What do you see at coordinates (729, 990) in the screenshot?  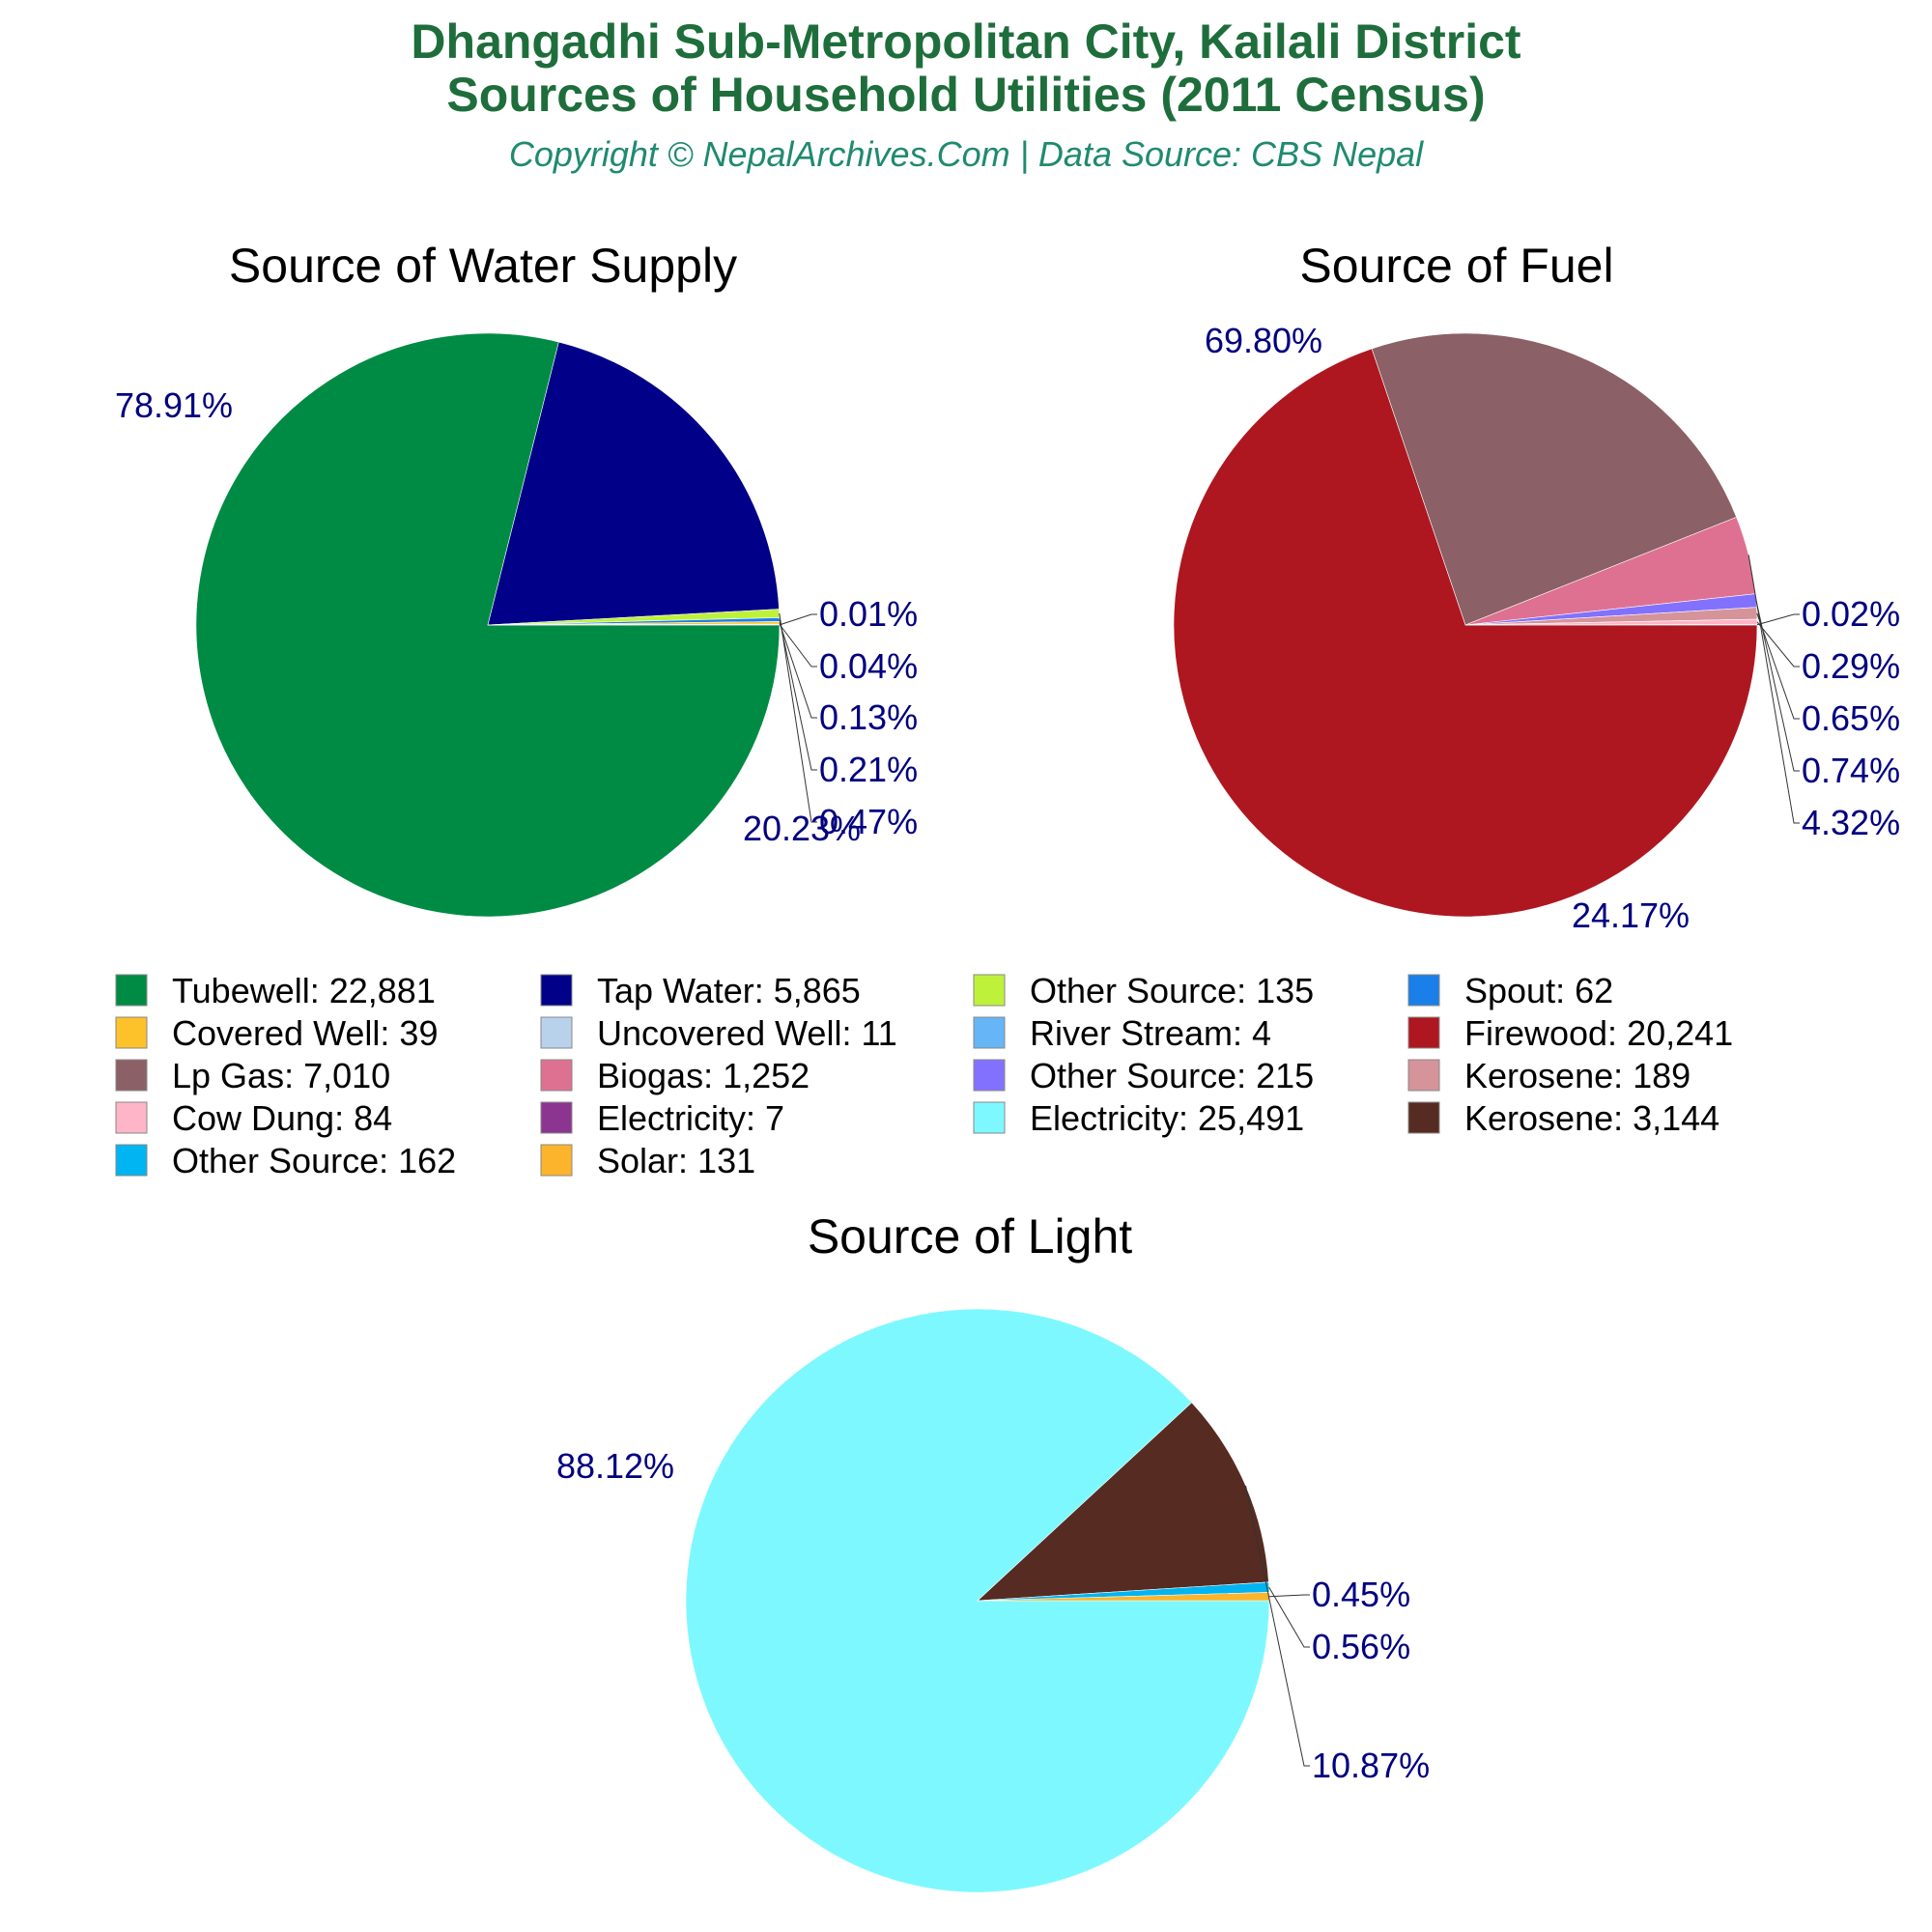 I see `legend-label-1: Tap Water: 5,865` at bounding box center [729, 990].